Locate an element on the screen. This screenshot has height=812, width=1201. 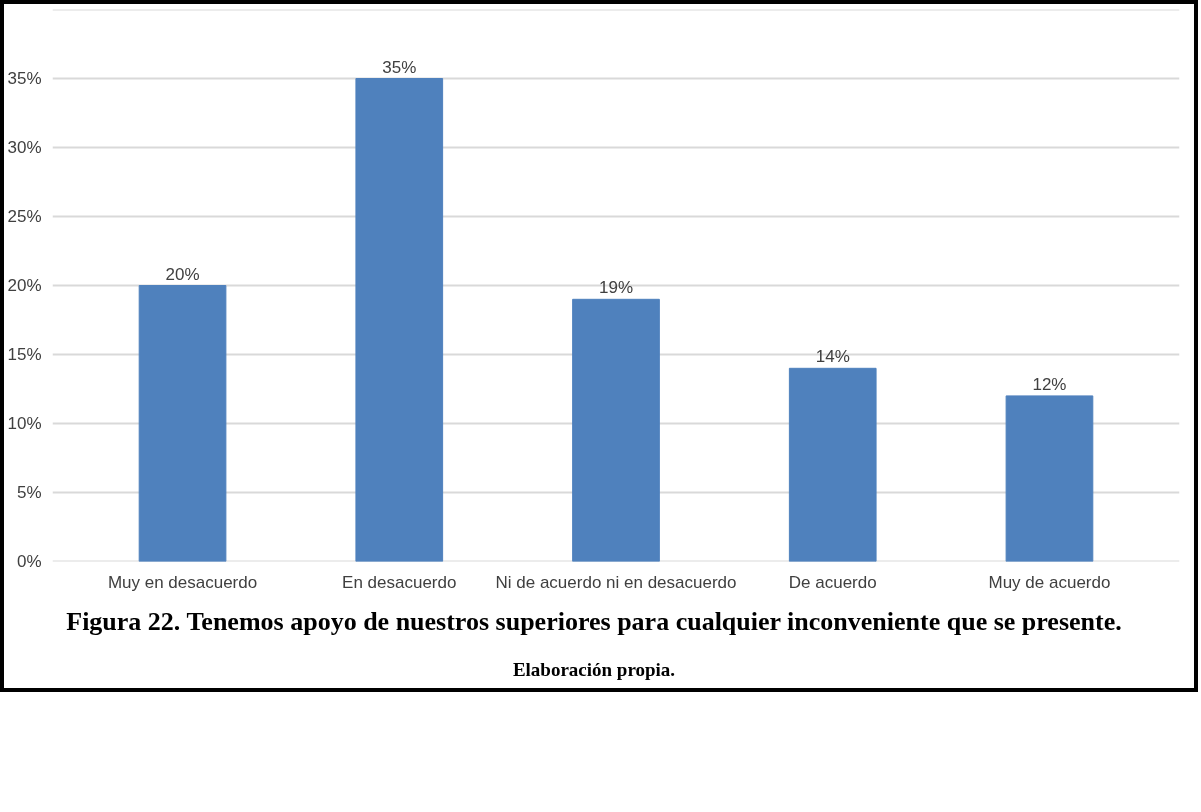
y-tick-label: 30% is located at coordinates (24, 147).